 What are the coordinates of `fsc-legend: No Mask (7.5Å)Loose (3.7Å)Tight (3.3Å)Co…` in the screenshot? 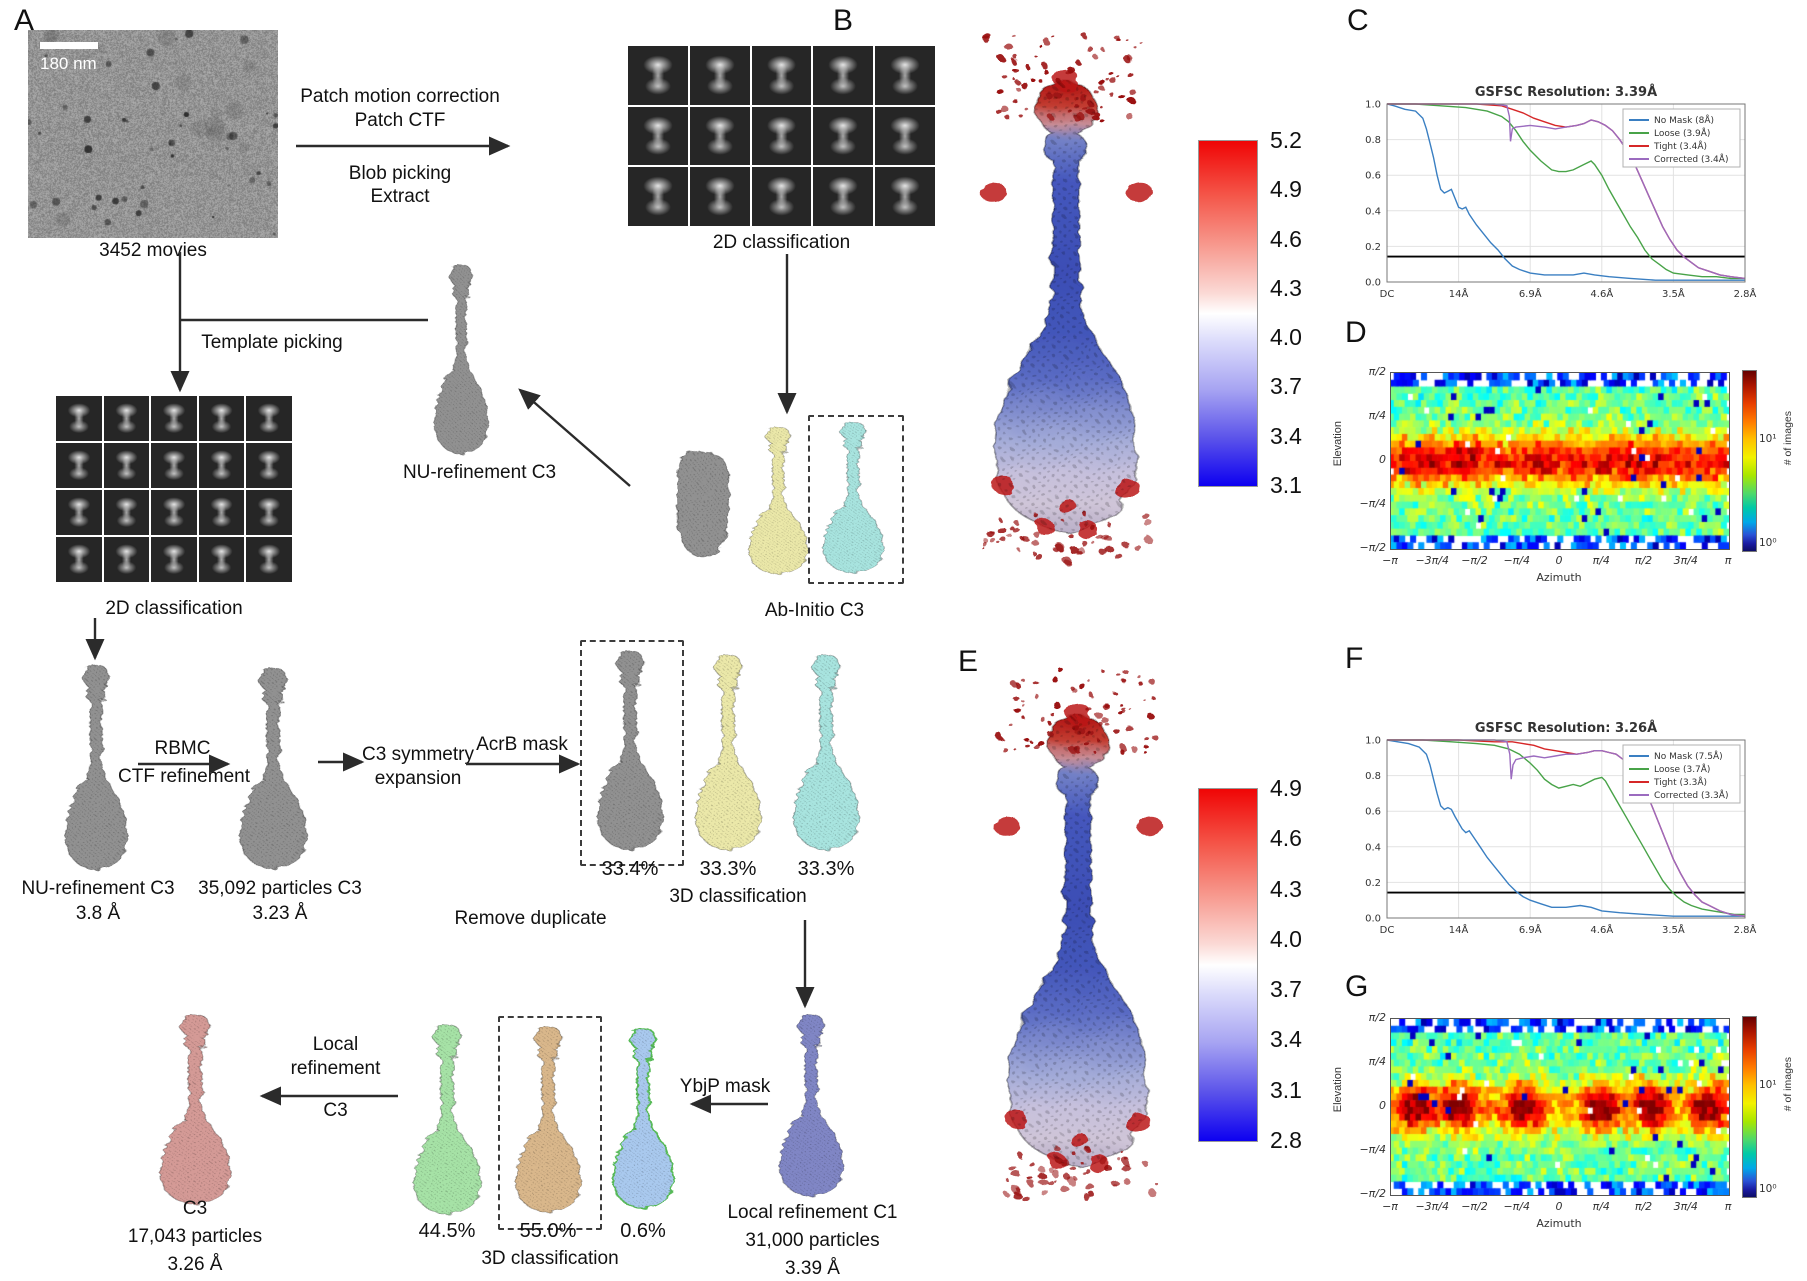 It's located at (1681, 774).